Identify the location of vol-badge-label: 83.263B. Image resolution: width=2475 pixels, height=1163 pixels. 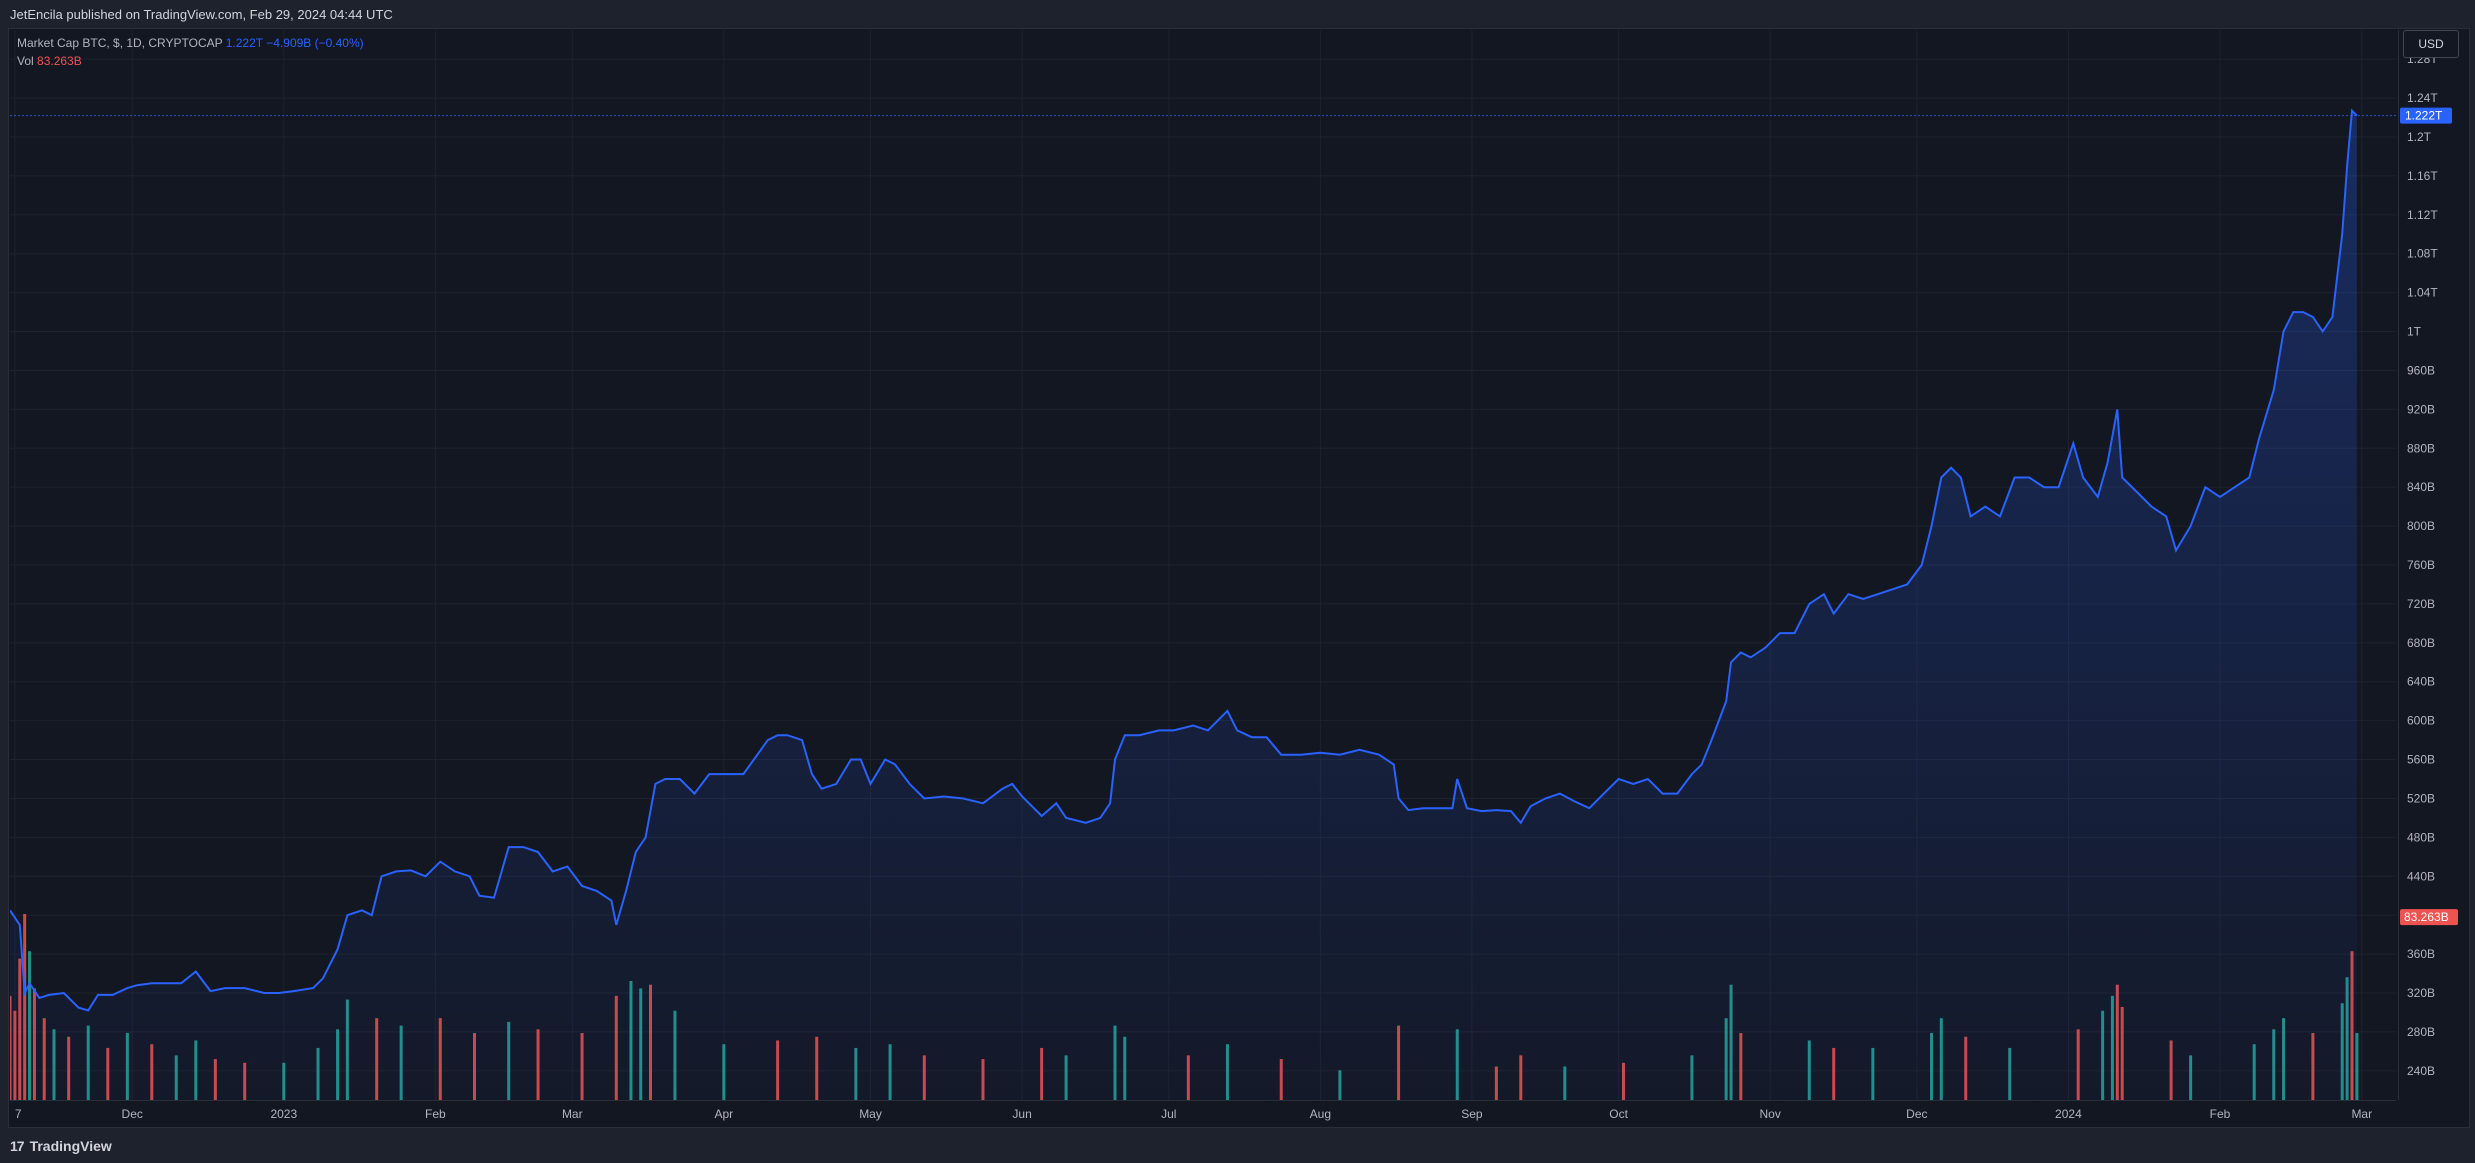
(2426, 917).